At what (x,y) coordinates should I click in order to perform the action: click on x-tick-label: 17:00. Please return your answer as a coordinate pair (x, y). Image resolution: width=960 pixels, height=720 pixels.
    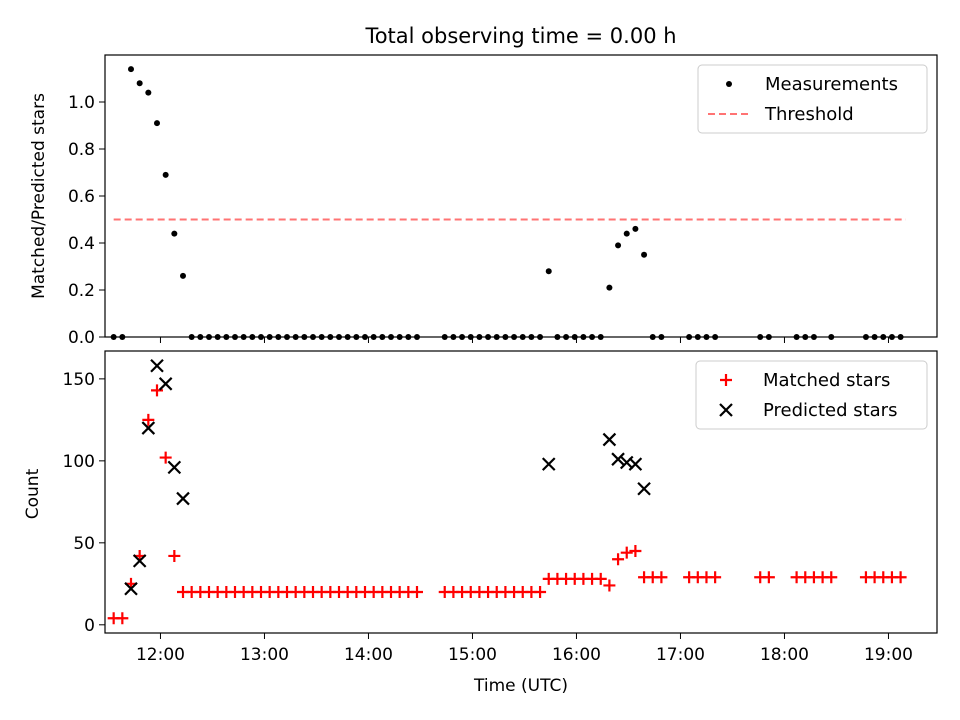
    Looking at the image, I should click on (680, 655).